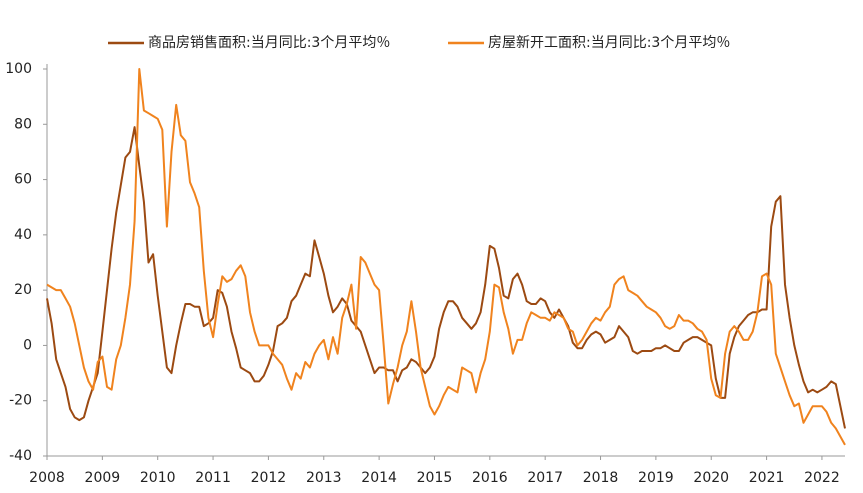 The width and height of the screenshot is (863, 493). I want to click on x-tick-label: 2017, so click(545, 478).